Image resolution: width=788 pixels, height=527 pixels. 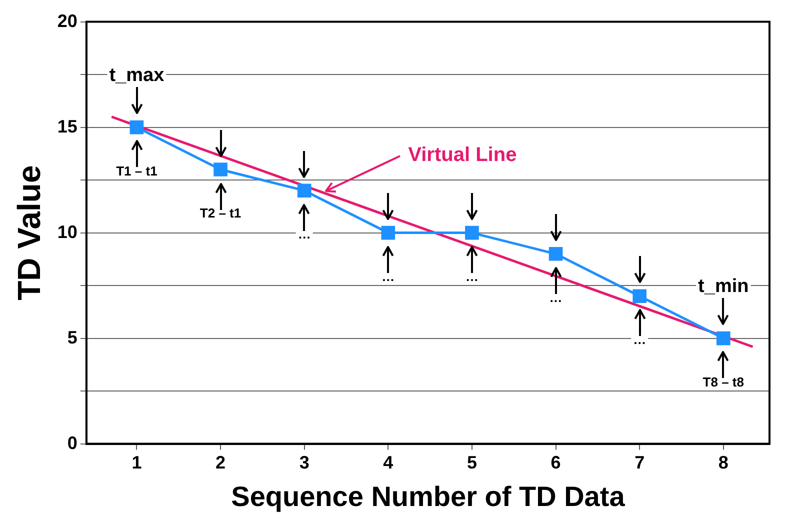 What do you see at coordinates (304, 462) in the screenshot?
I see `x-tick-label: 3` at bounding box center [304, 462].